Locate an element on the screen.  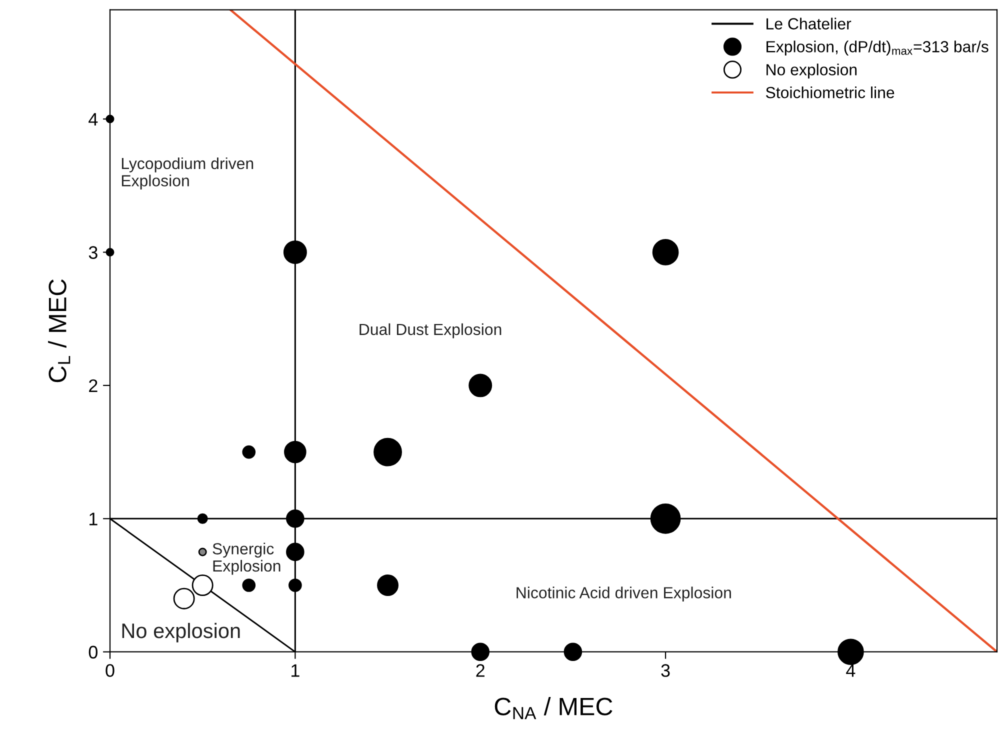
legend-label: Explosion, (dP/dt)$_{max}$=313 bar/s is located at coordinates (877, 48).